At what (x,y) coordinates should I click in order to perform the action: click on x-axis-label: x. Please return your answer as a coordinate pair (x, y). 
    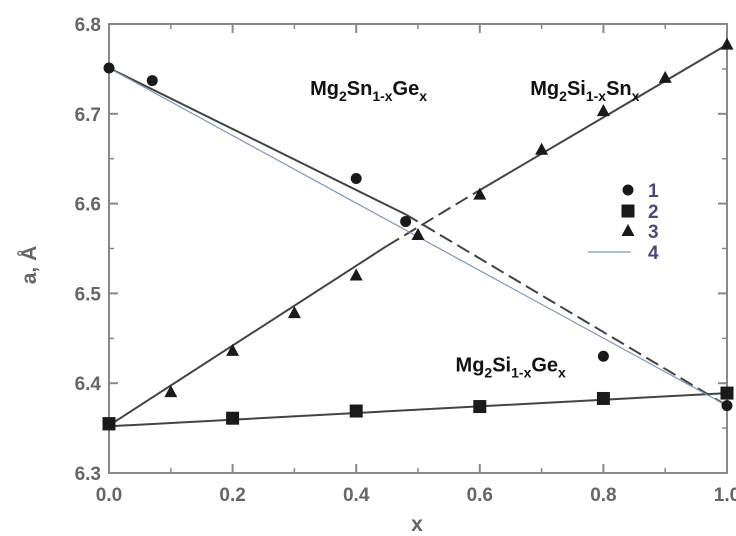
    Looking at the image, I should click on (417, 524).